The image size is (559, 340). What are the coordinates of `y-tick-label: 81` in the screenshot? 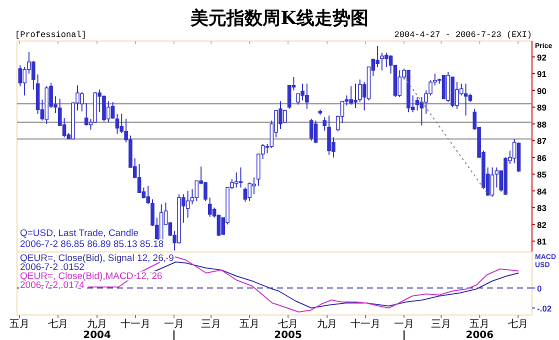 It's located at (542, 241).